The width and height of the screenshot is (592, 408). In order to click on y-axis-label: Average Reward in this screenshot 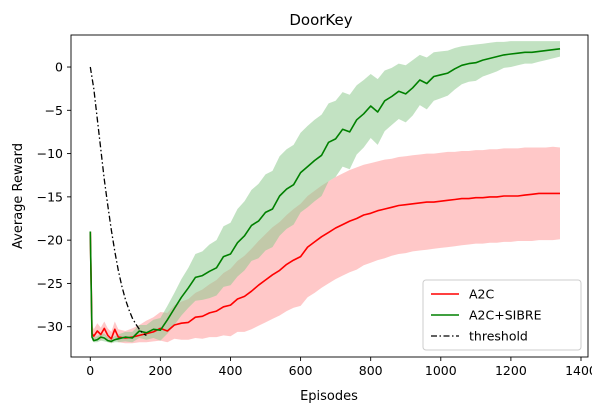, I will do `click(18, 196)`.